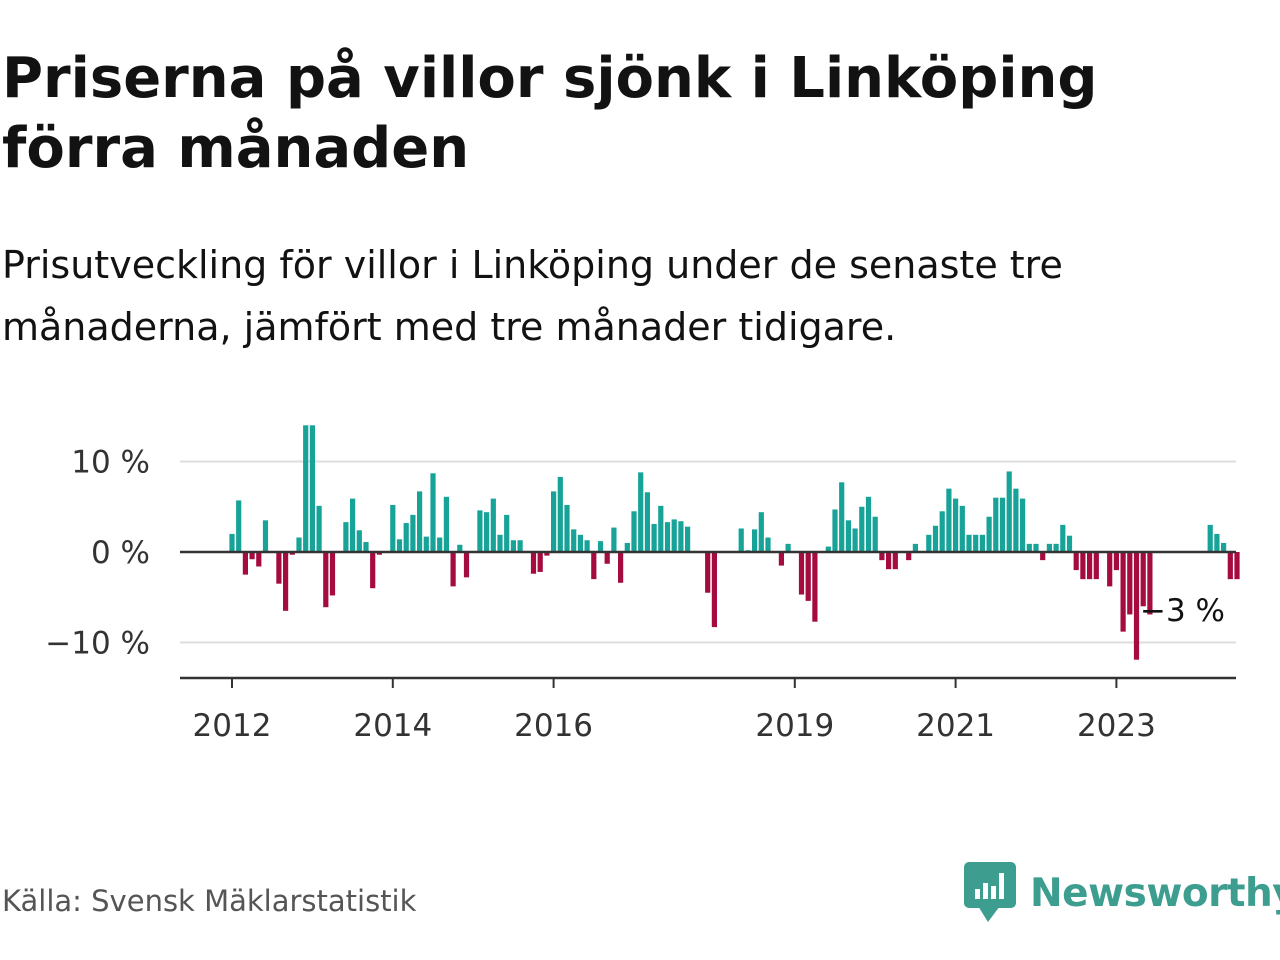  Describe the element at coordinates (120, 553) in the screenshot. I see `y-tick-label: 0 %` at that location.